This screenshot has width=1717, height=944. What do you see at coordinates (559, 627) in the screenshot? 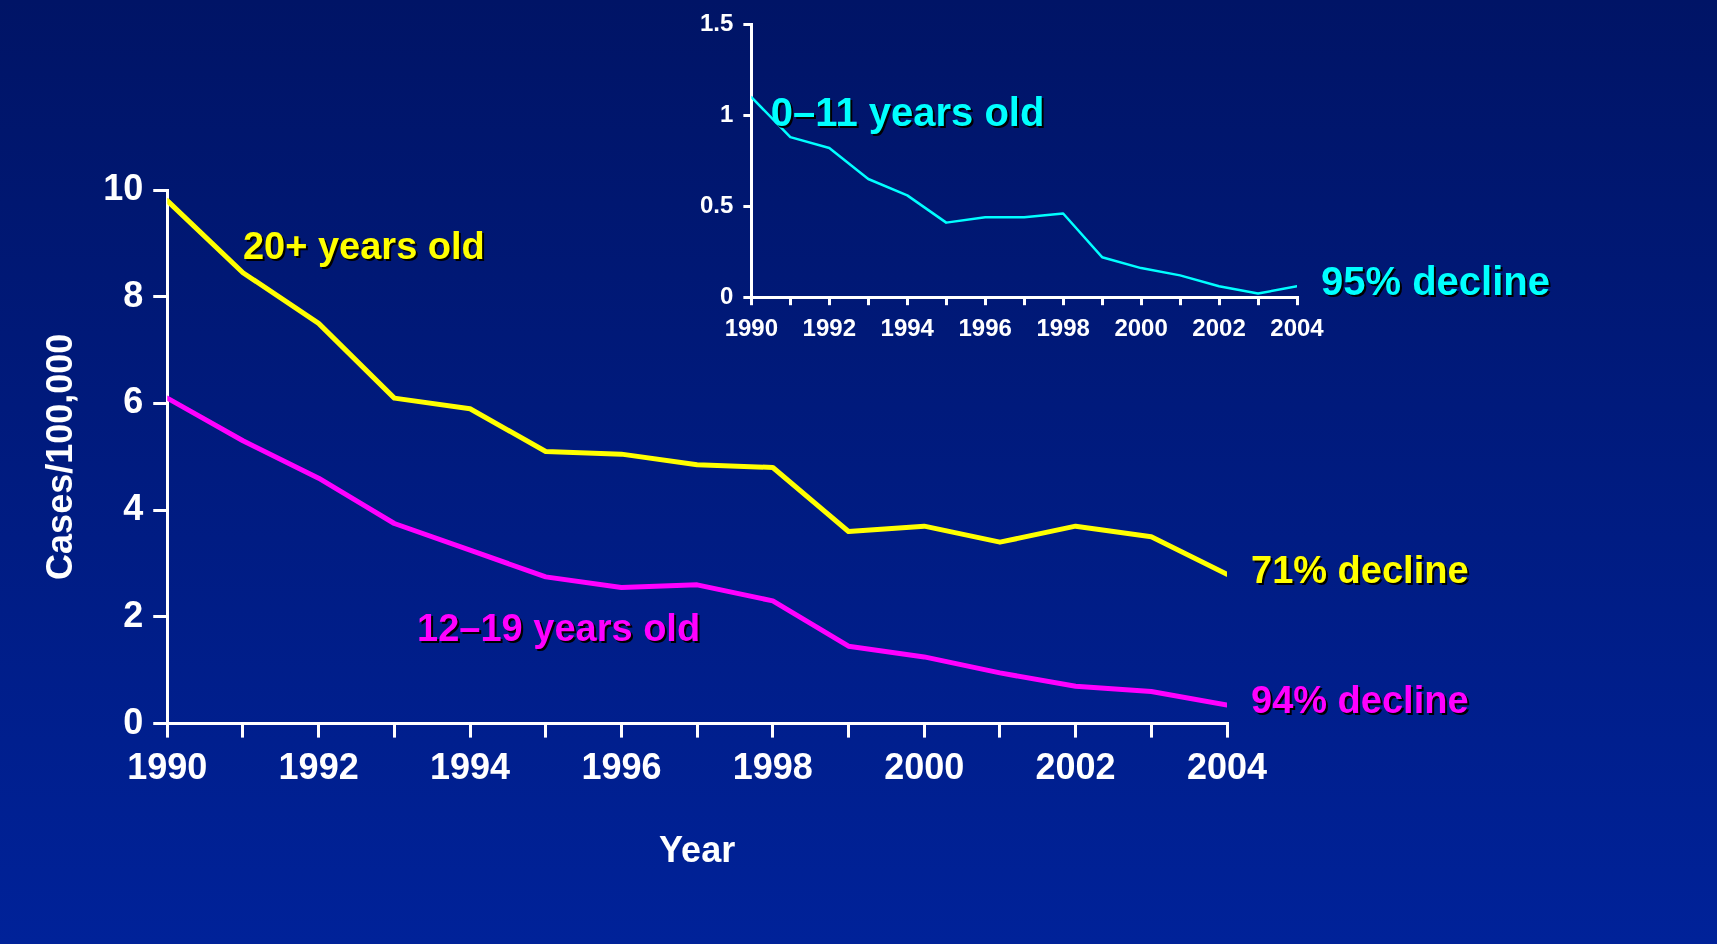
I see `series-label: 12–19 years old` at bounding box center [559, 627].